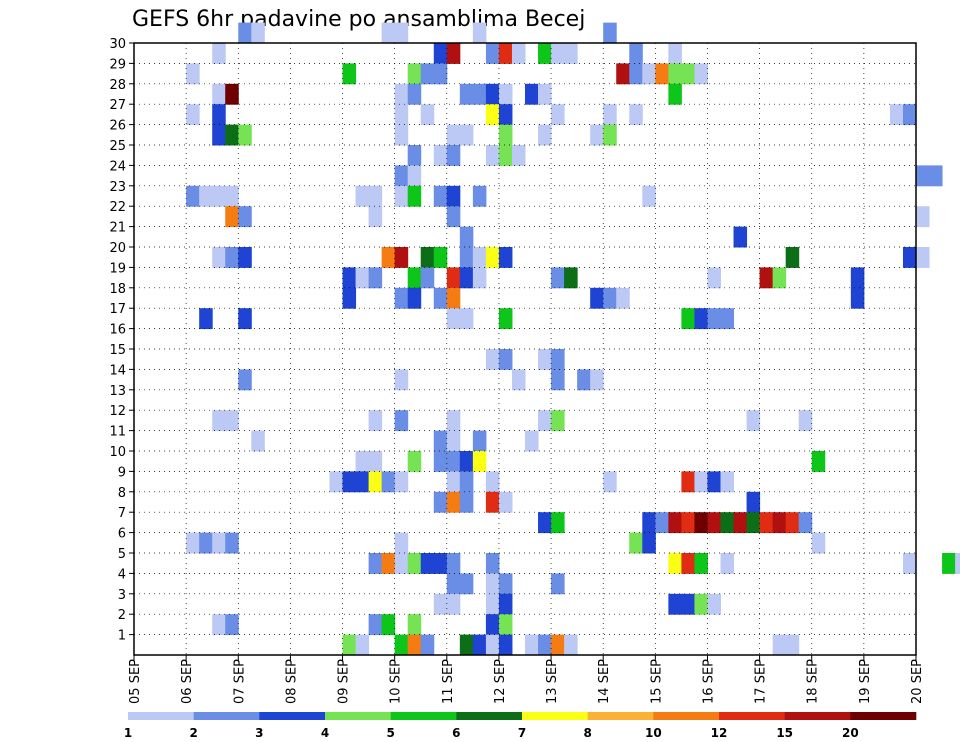  Describe the element at coordinates (117, 391) in the screenshot. I see `y-tick-label: 13` at that location.